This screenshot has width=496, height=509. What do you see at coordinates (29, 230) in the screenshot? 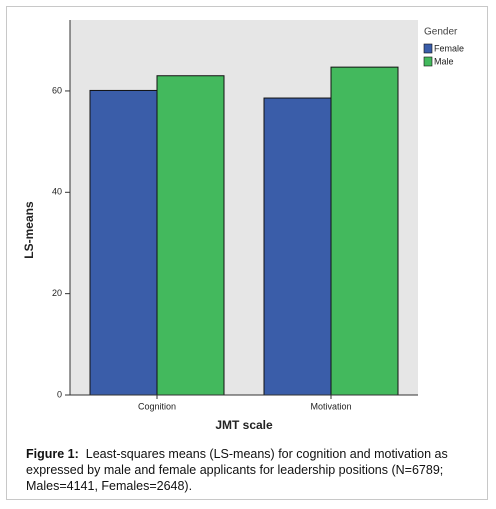
I see `y-axis-label: LS-means` at bounding box center [29, 230].